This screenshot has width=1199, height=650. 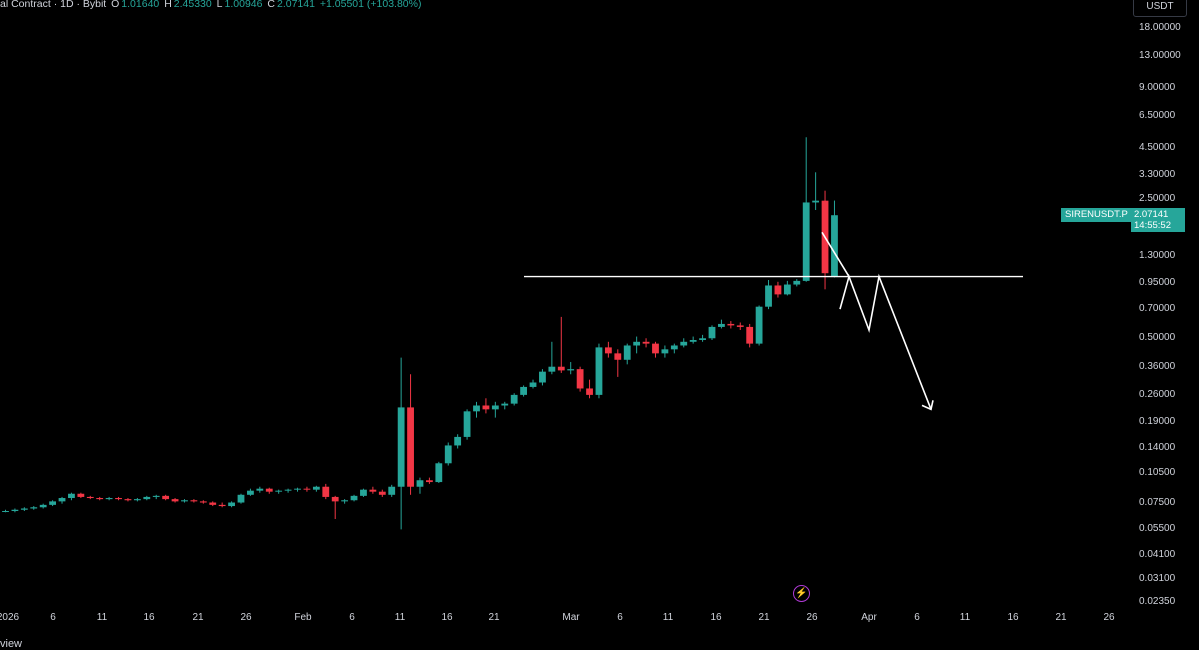 What do you see at coordinates (303, 617) in the screenshot?
I see `time-tick-label: Feb` at bounding box center [303, 617].